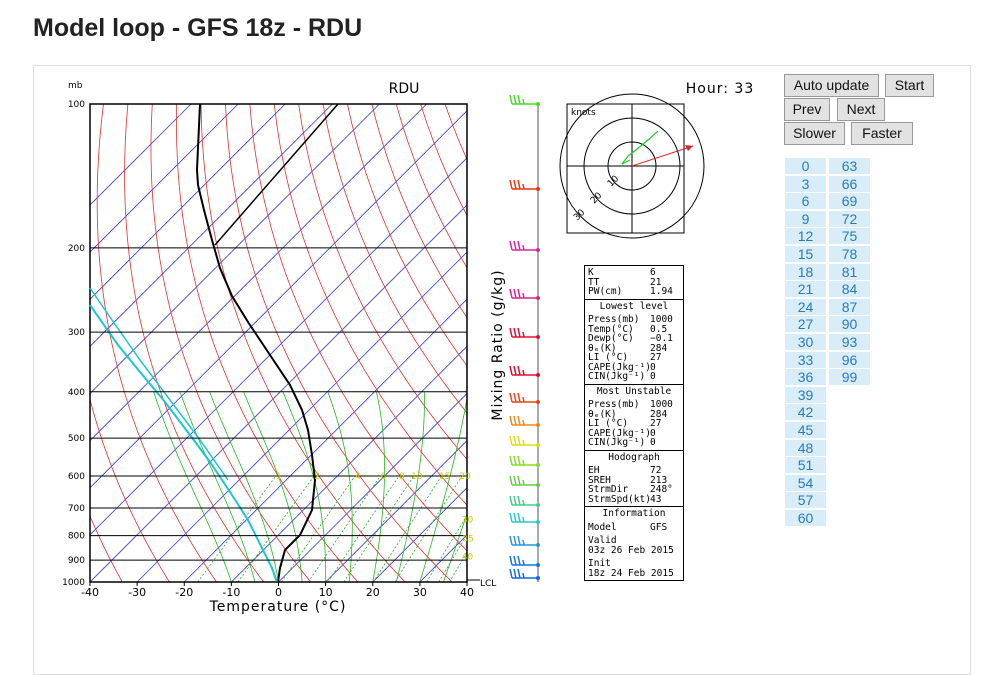 The width and height of the screenshot is (985, 675). I want to click on button: Start, so click(909, 85).